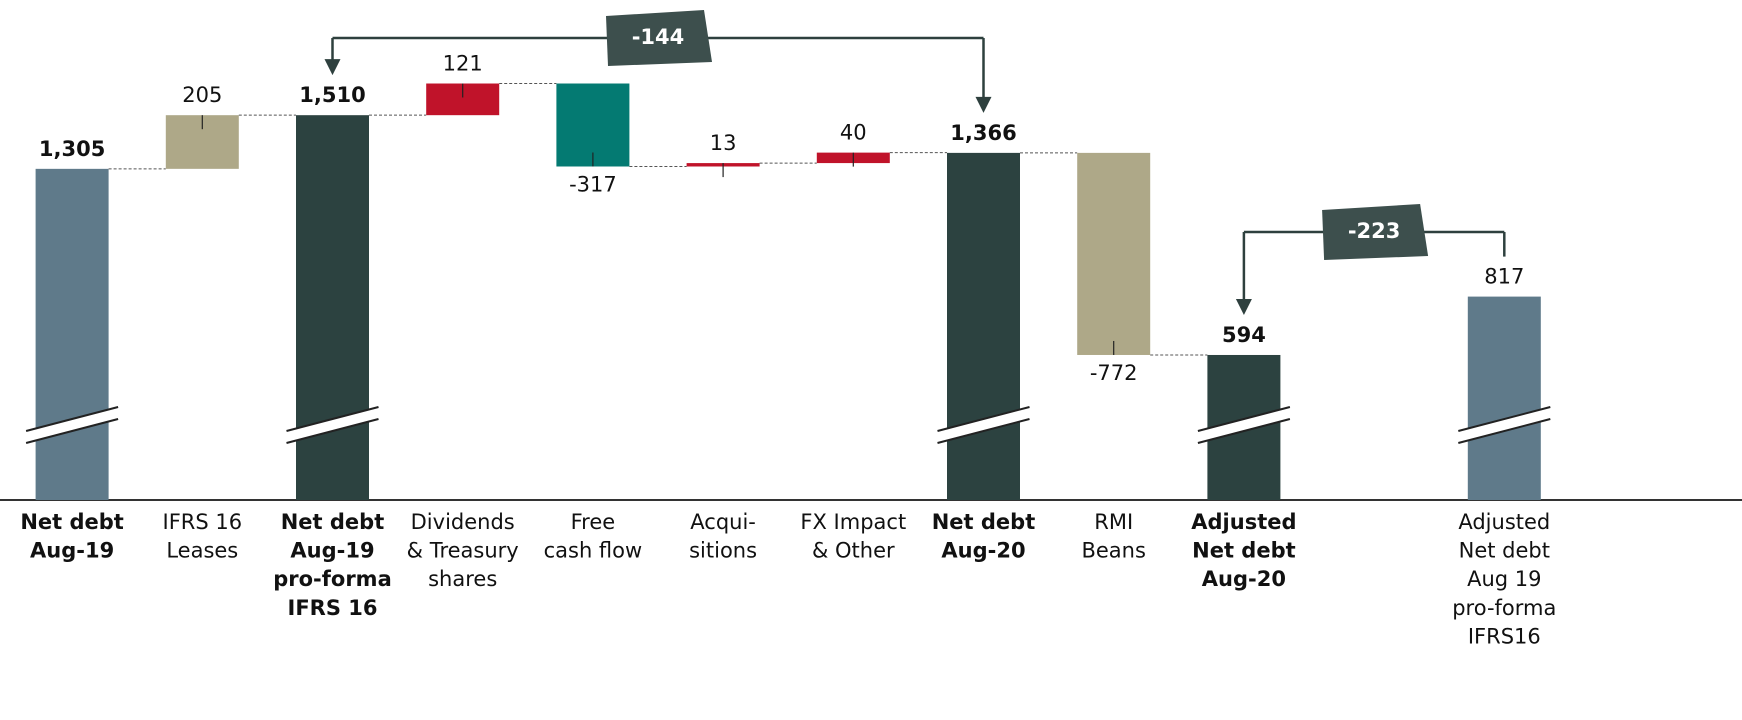 The image size is (1742, 720). What do you see at coordinates (1244, 335) in the screenshot?
I see `value-label: 594` at bounding box center [1244, 335].